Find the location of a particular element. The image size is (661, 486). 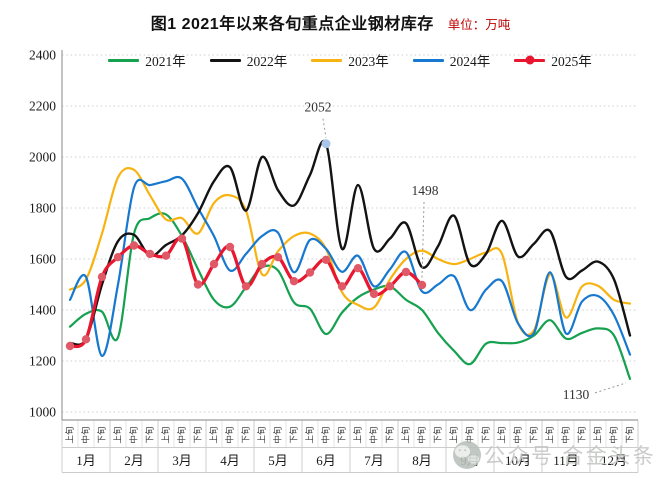

wechat-bubble-eye is located at coordinates (459, 450).